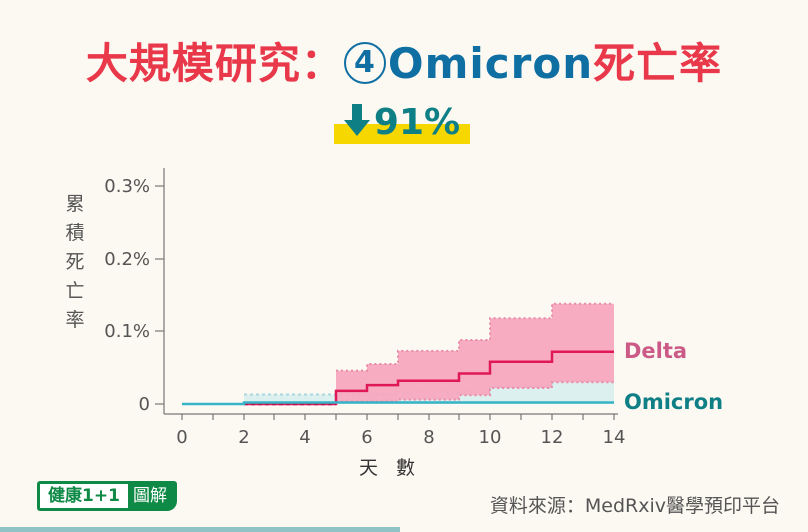  Describe the element at coordinates (364, 63) in the screenshot. I see `circled-number-icon: 4` at that location.